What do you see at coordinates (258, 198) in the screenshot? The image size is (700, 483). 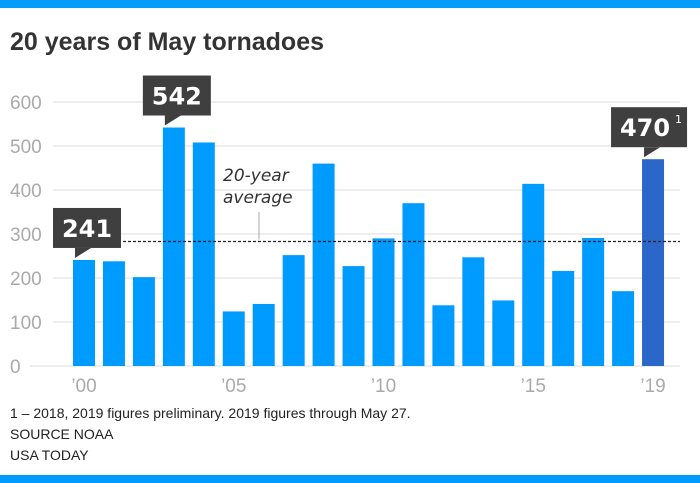 I see `average-label: average` at bounding box center [258, 198].